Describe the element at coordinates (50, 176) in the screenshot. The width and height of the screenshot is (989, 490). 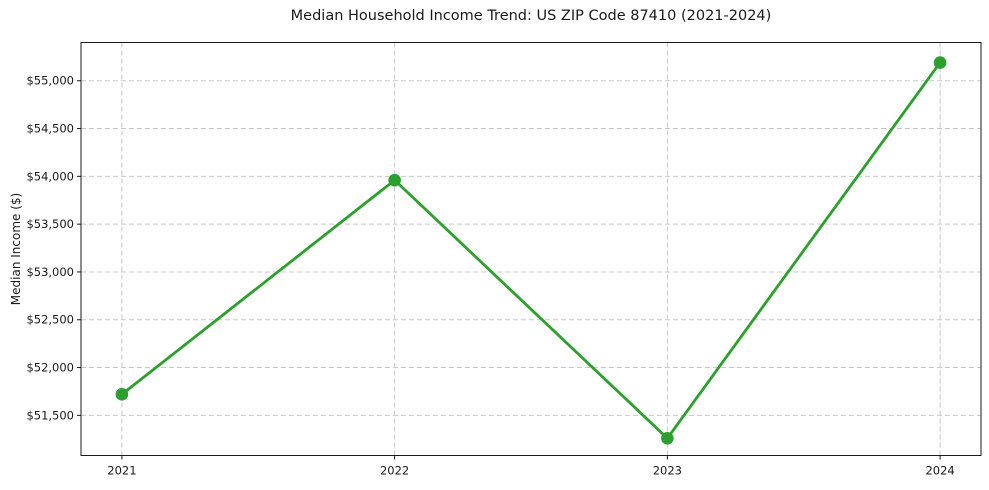
I see `y-tick-label: $54,000` at that location.